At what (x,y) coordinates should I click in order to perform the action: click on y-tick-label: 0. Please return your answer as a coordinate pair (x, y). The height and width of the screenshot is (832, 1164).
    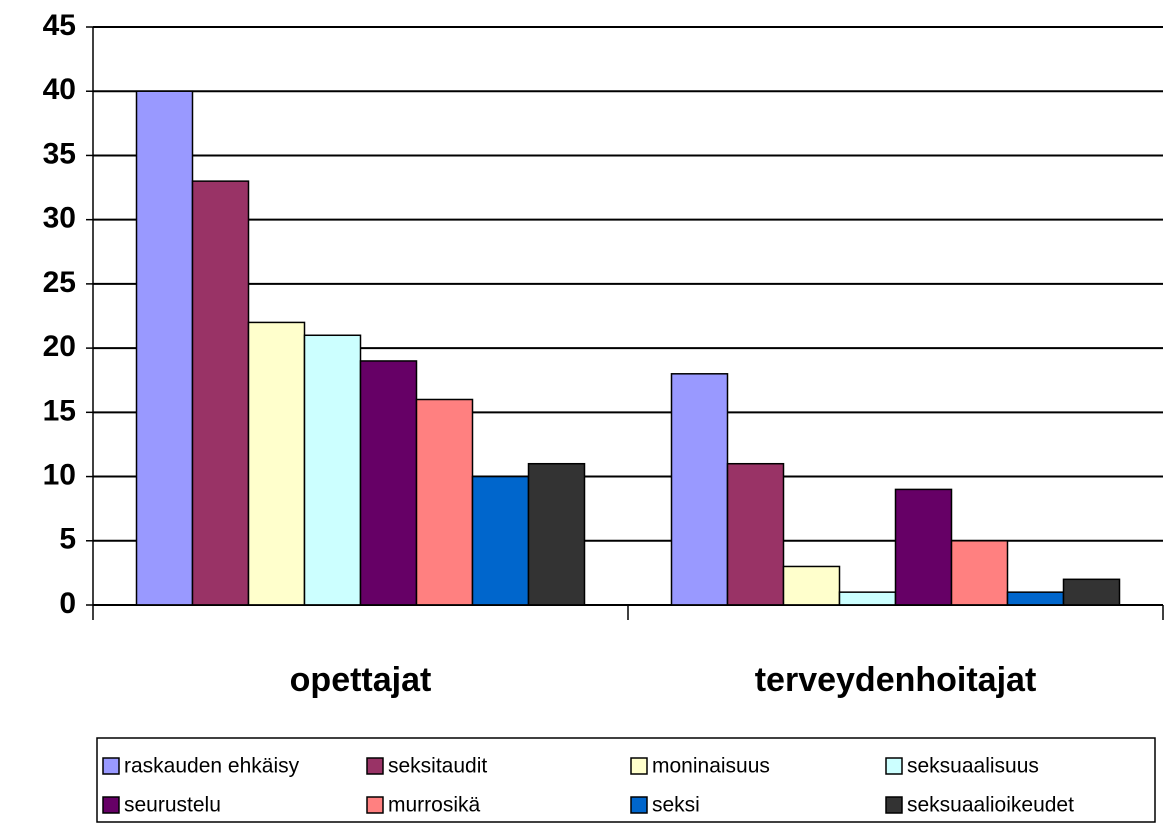
    Looking at the image, I should click on (67, 603).